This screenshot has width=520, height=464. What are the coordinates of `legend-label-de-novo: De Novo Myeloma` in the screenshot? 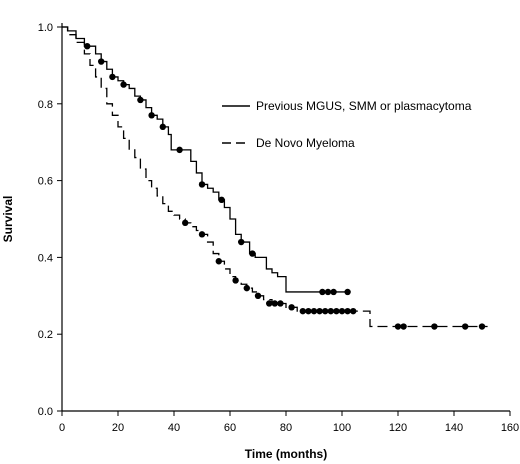 It's located at (305, 143).